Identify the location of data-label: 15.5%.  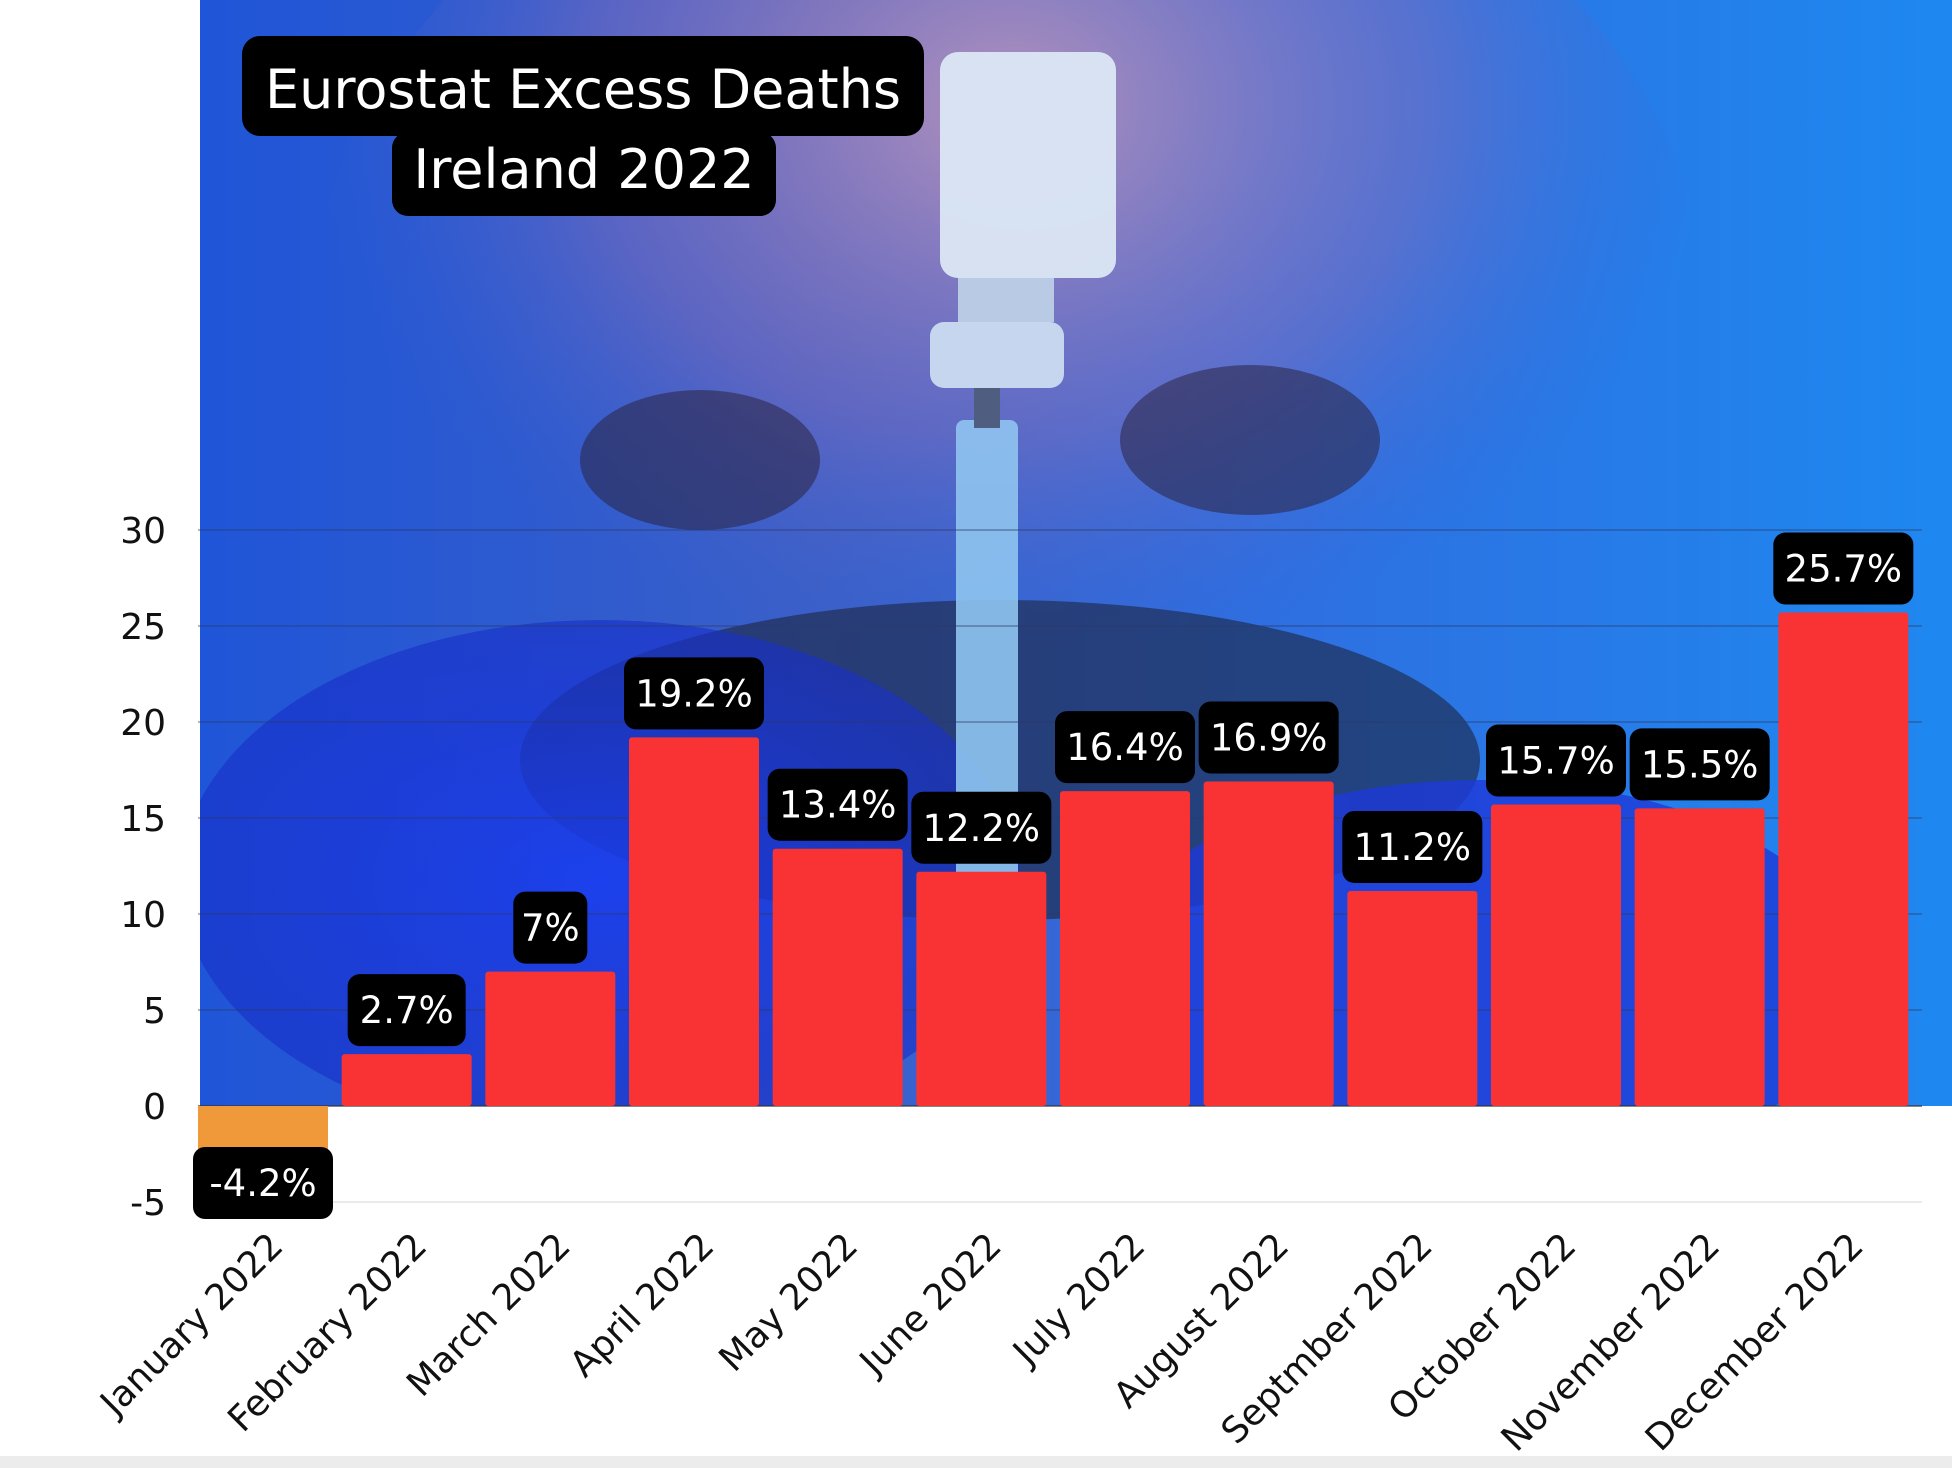
(1700, 764).